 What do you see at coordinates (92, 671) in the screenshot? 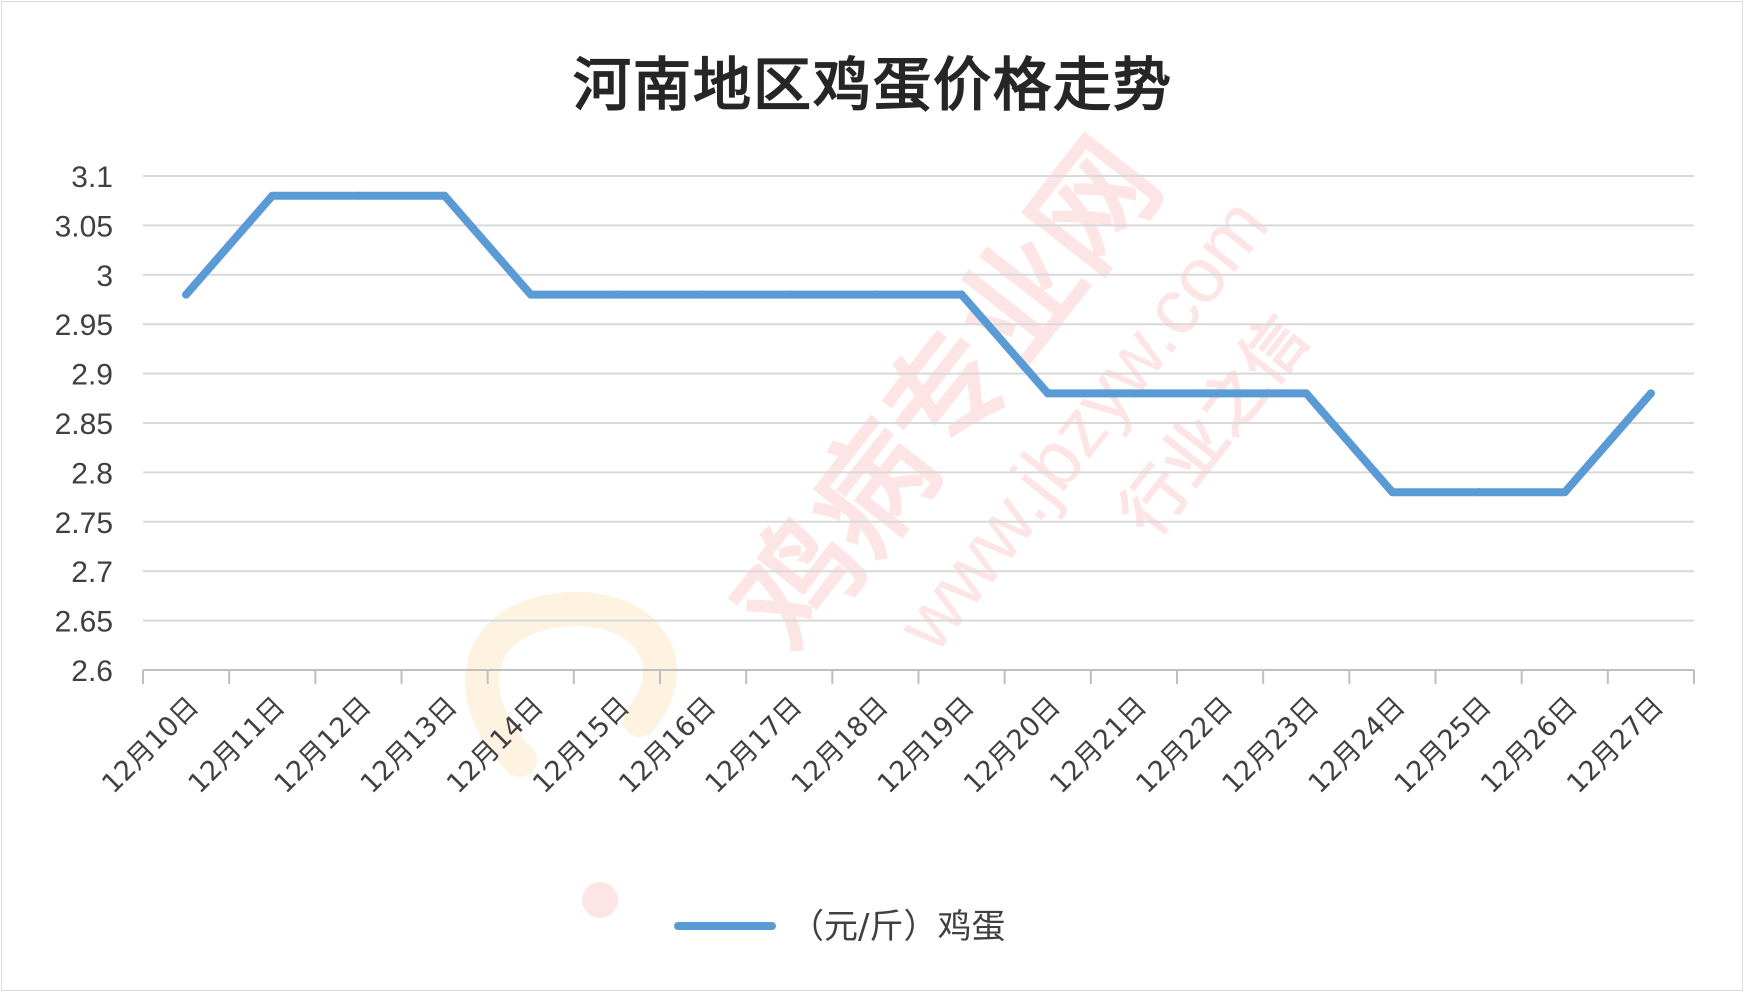
I see `y-tick-label: 2.6` at bounding box center [92, 671].